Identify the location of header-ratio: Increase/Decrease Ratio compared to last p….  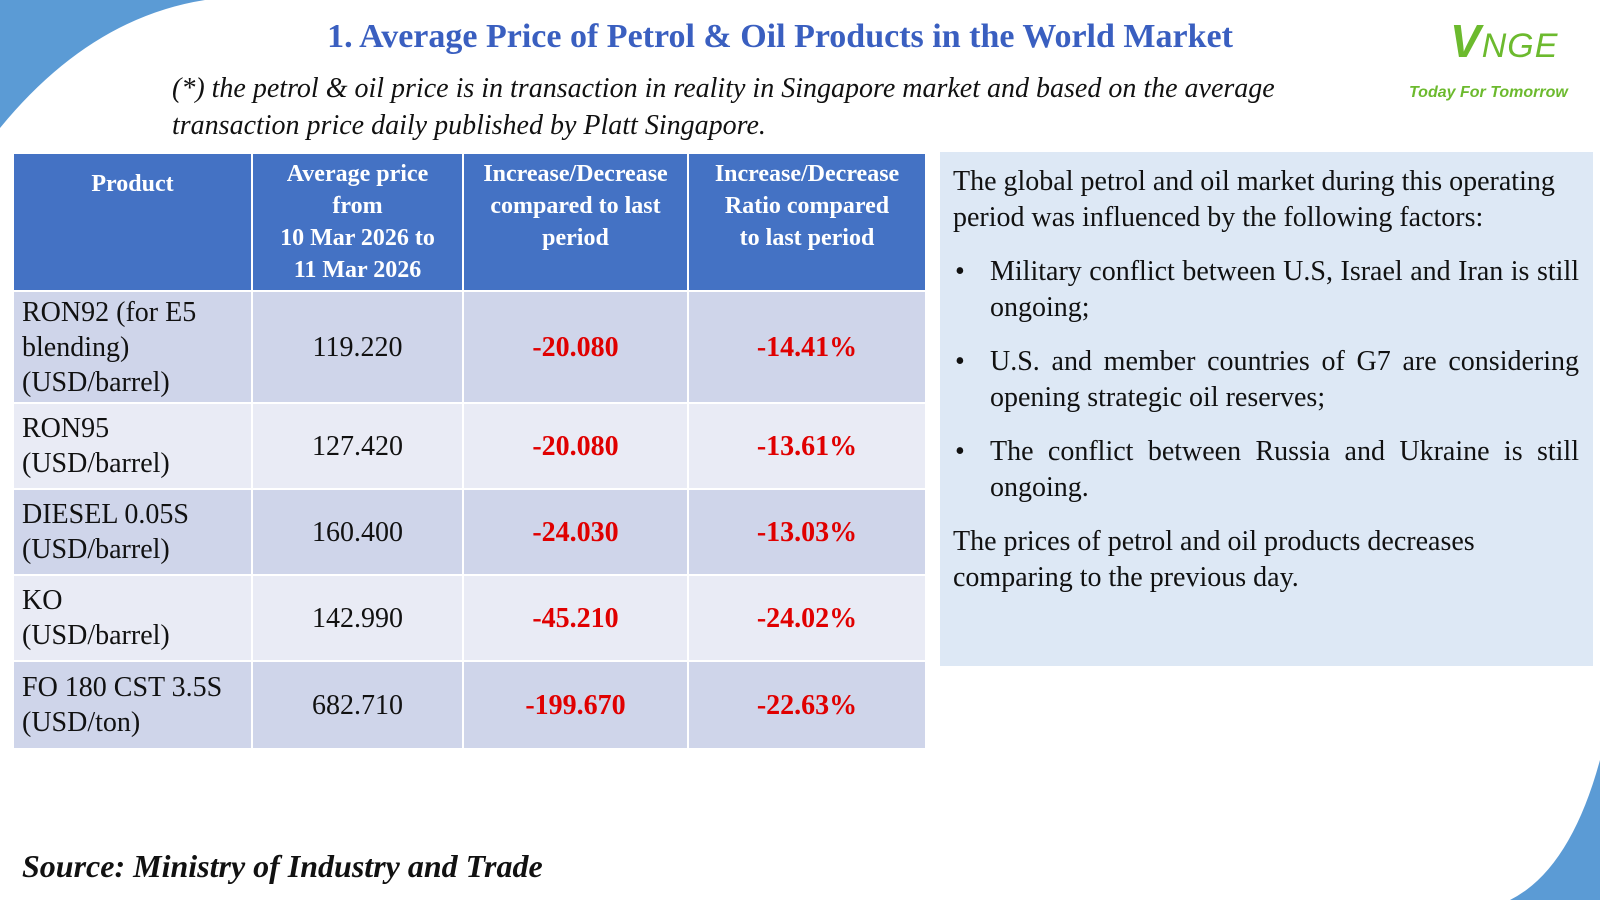
(807, 222).